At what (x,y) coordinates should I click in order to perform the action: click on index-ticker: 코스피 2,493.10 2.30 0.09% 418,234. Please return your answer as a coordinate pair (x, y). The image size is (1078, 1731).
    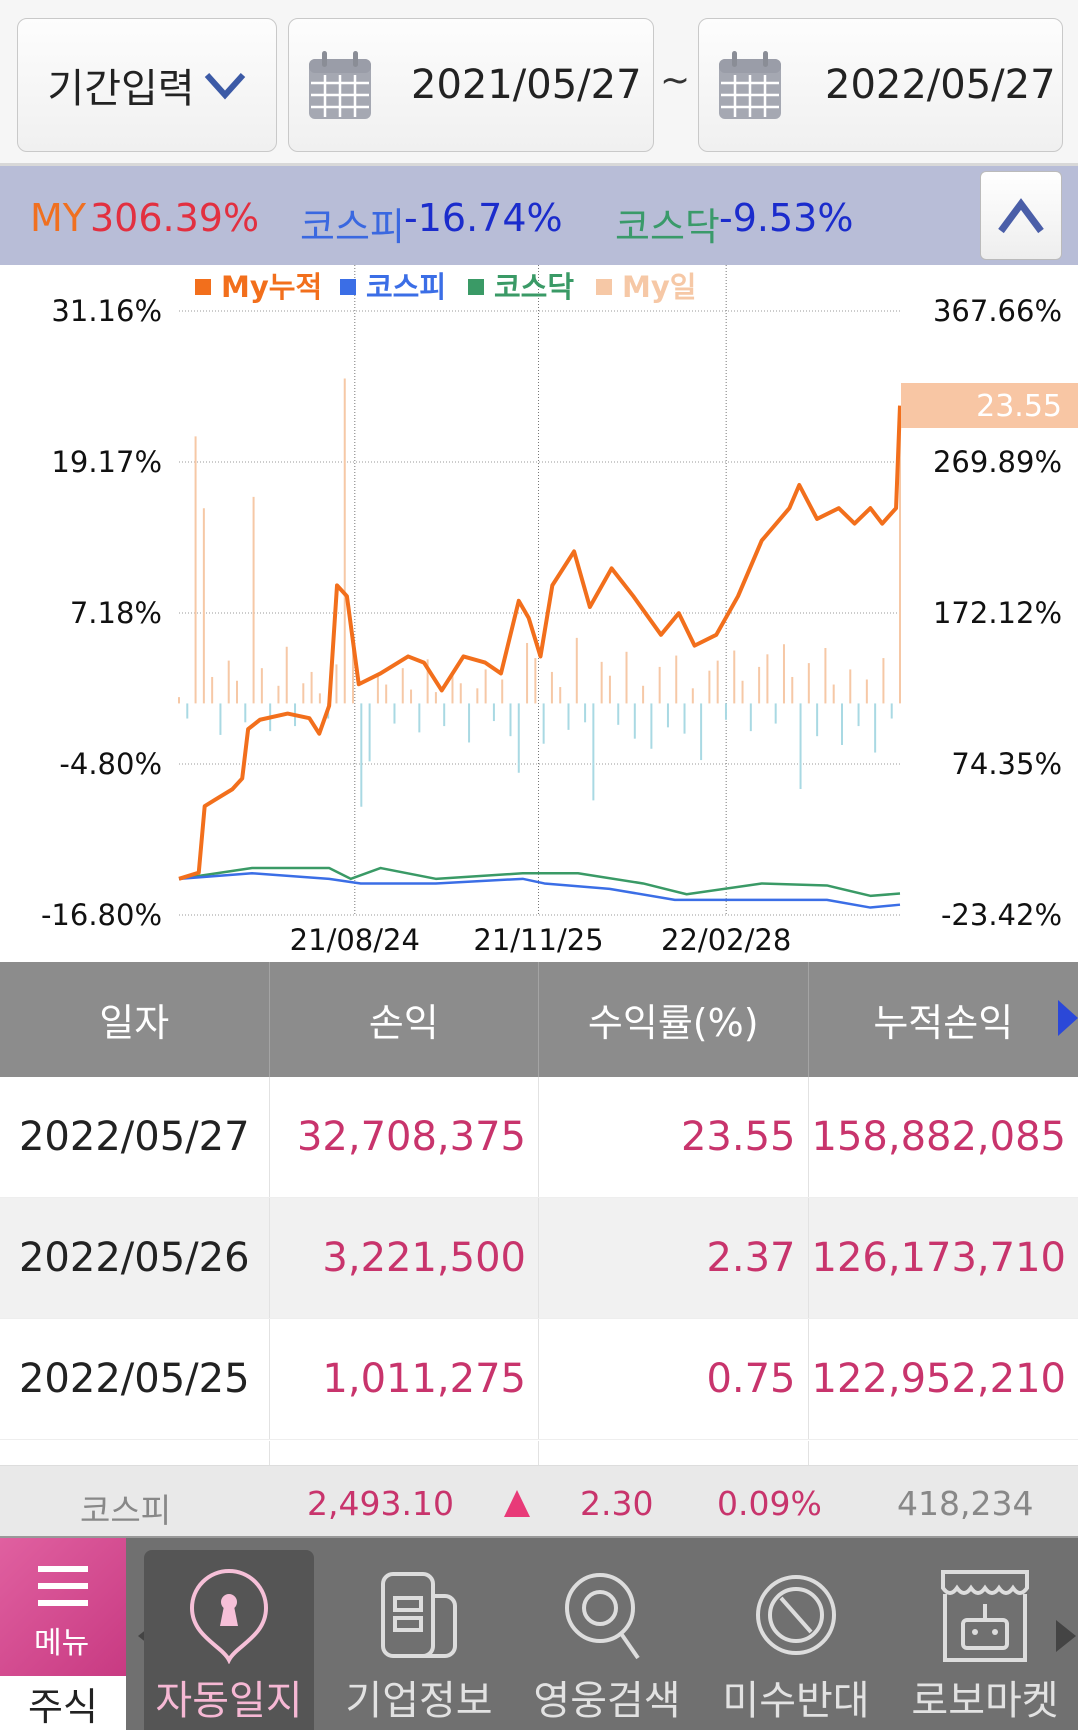
    Looking at the image, I should click on (539, 1501).